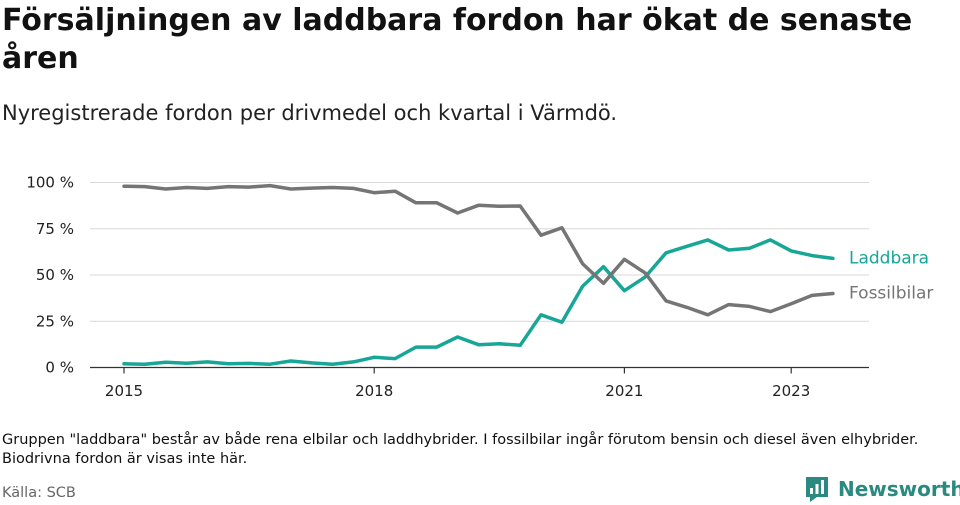 This screenshot has height=505, width=960. Describe the element at coordinates (891, 294) in the screenshot. I see `series-label-fossilbilar: Fossilbilar` at that location.